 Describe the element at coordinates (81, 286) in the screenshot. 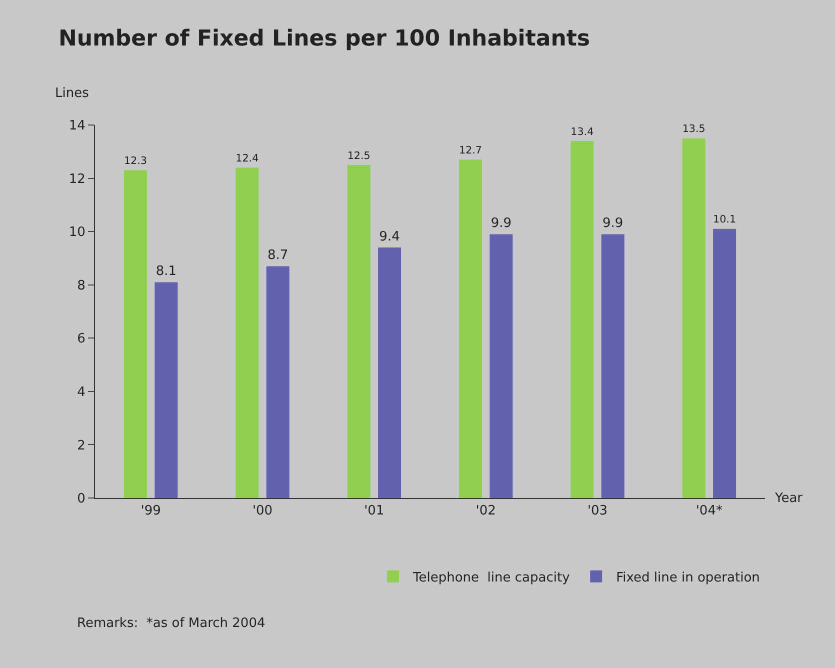

I see `y-tick-label: 8` at that location.